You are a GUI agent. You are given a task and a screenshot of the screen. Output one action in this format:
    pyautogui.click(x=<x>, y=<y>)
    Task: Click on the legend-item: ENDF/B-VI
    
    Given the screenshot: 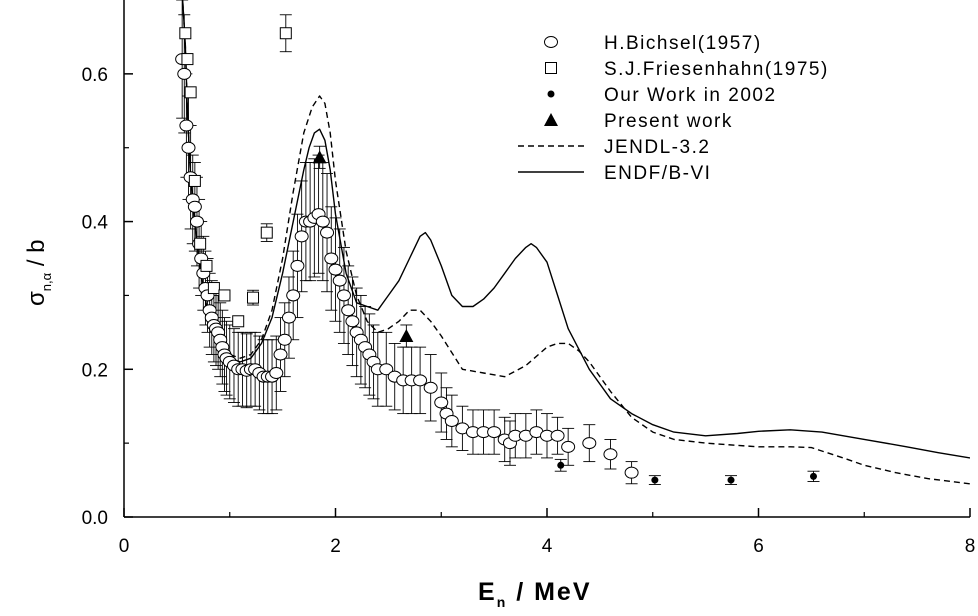 What is the action you would take?
    pyautogui.click(x=614, y=173)
    